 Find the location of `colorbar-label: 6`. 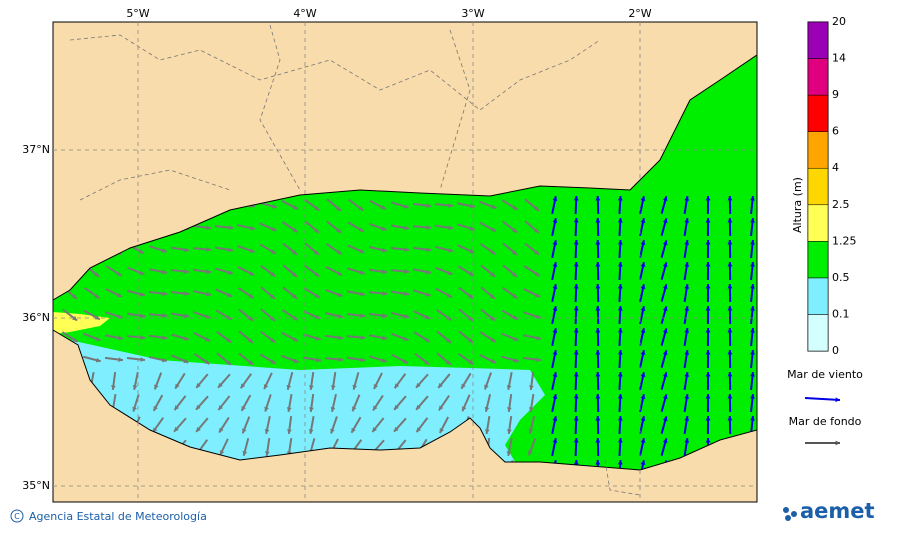

colorbar-label: 6 is located at coordinates (835, 131).